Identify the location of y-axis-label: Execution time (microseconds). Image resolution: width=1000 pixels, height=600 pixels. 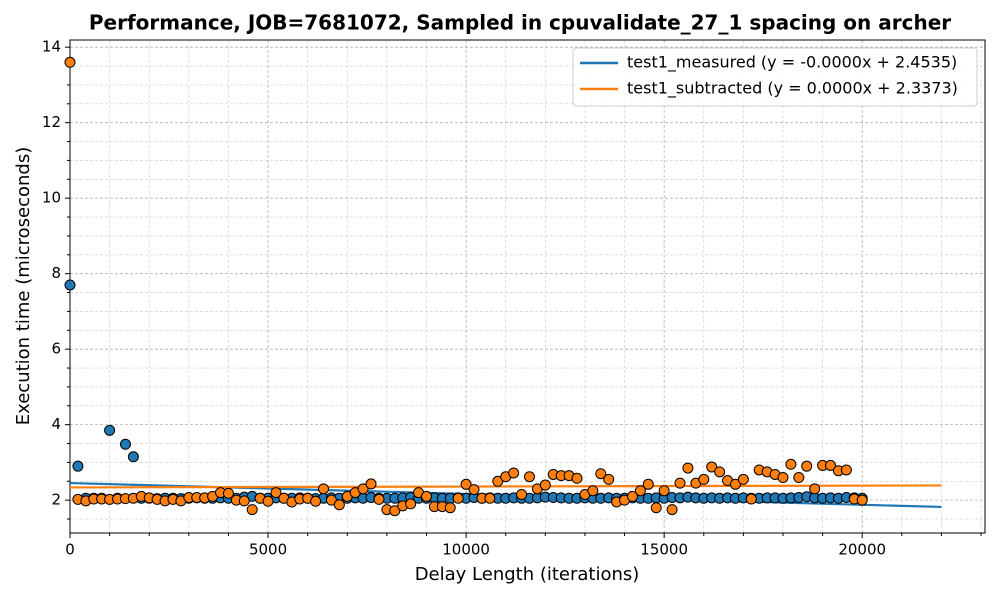
(23, 286).